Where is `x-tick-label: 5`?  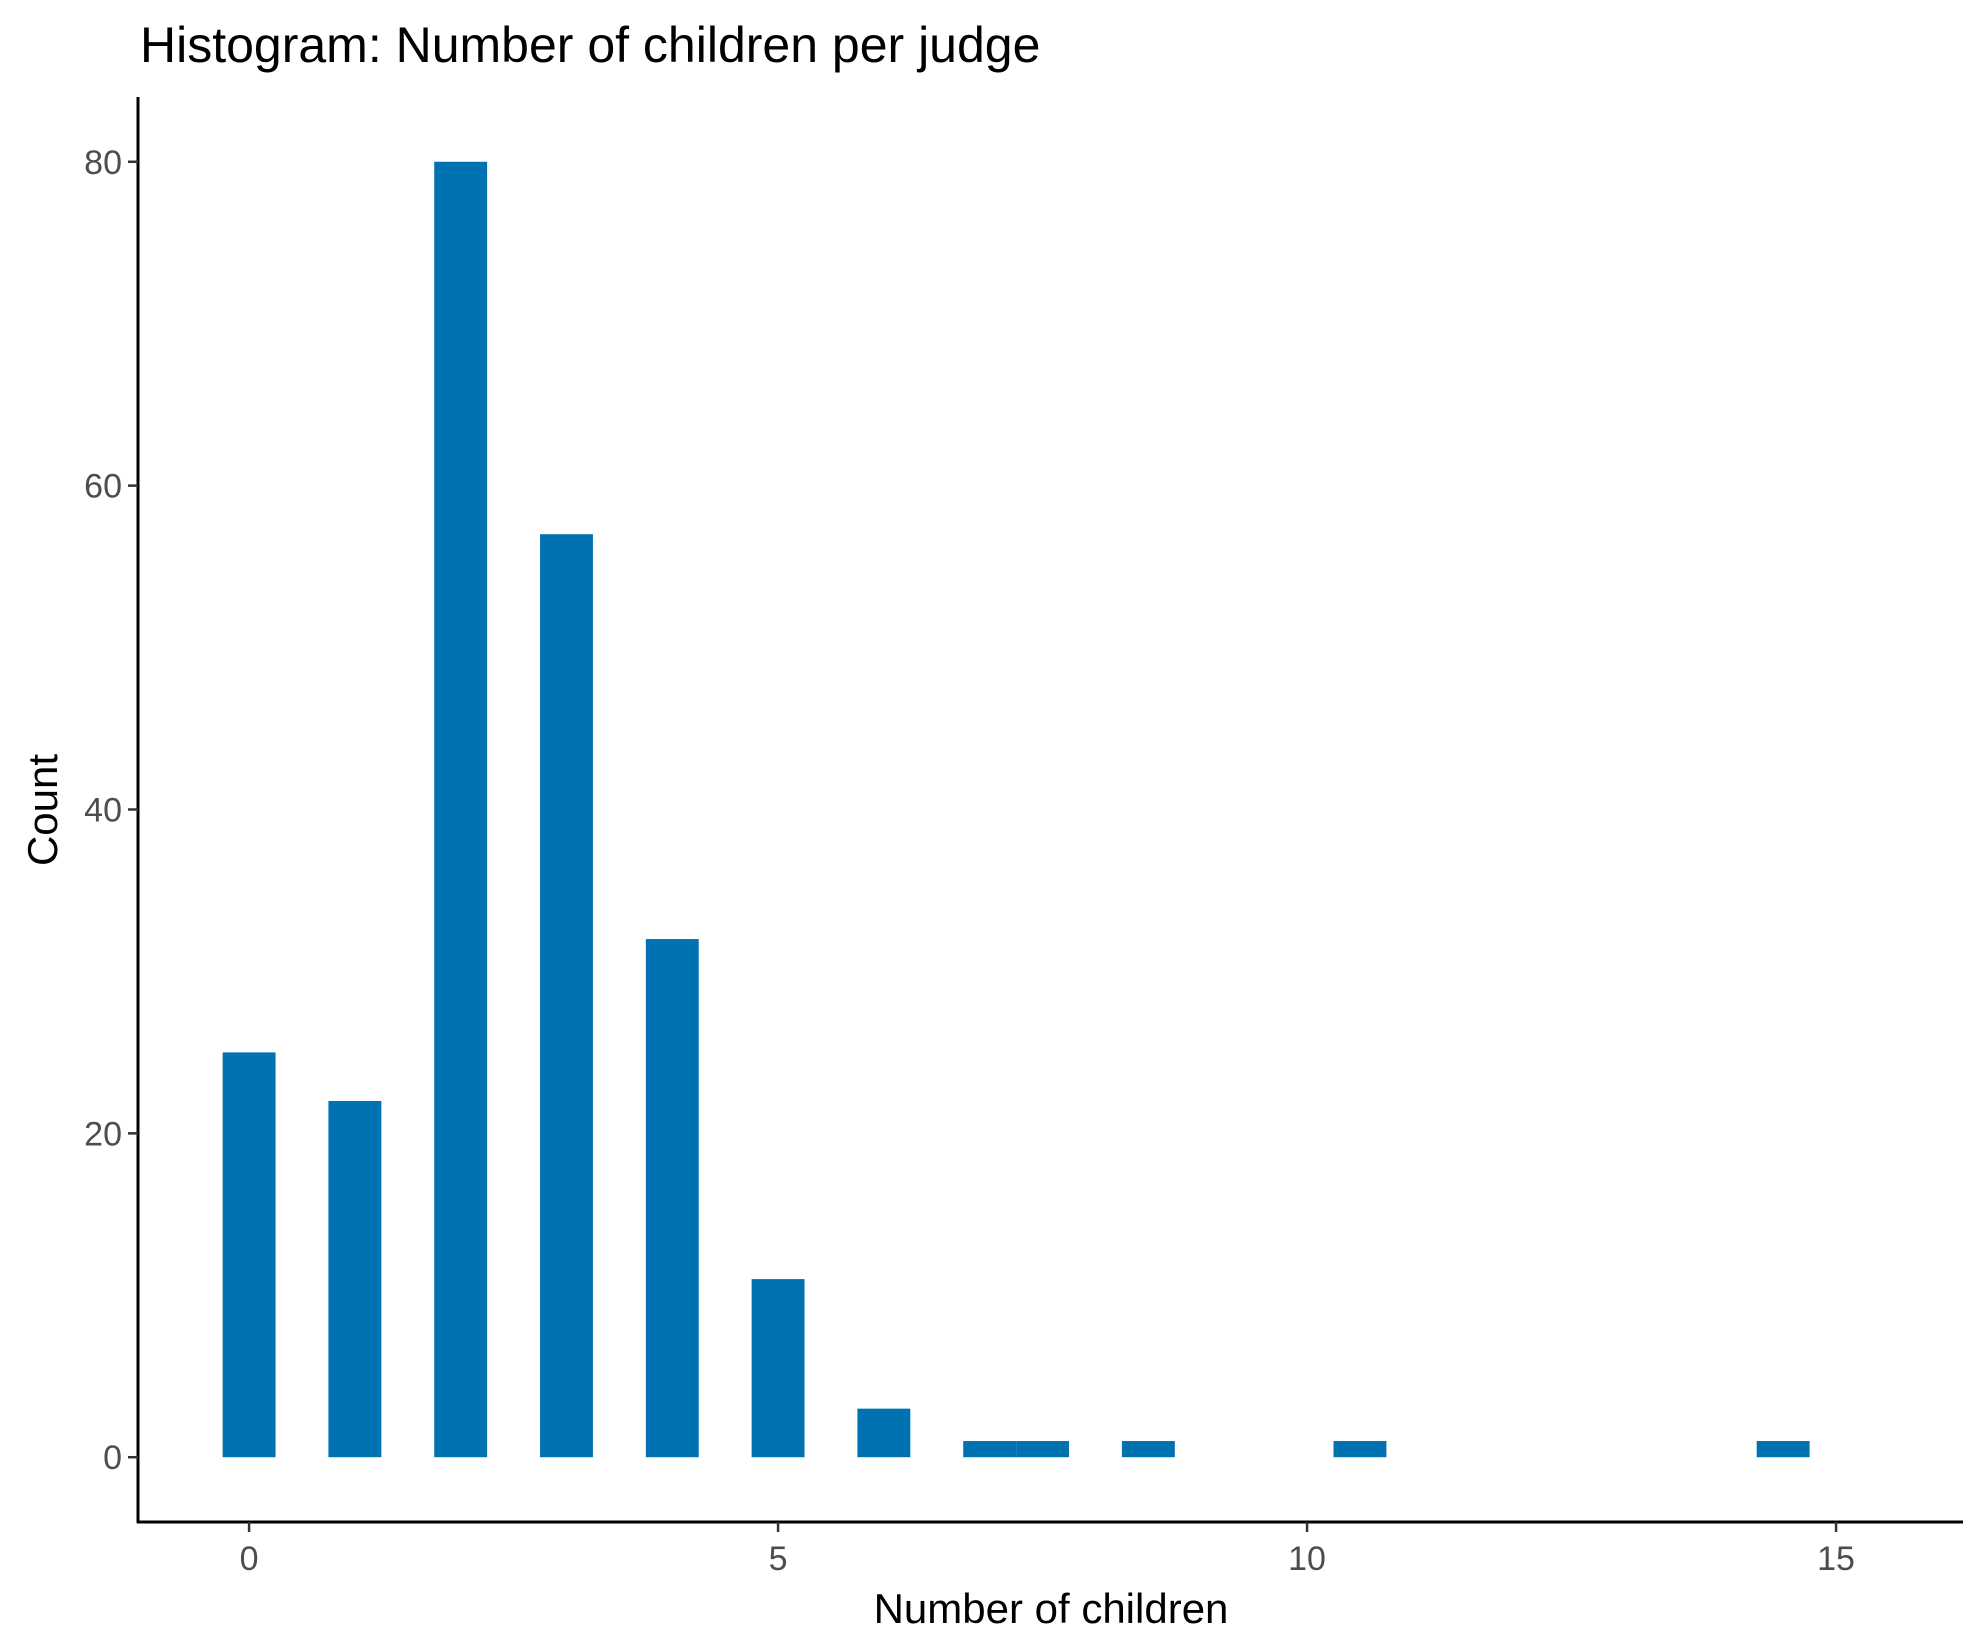
x-tick-label: 5 is located at coordinates (778, 1559).